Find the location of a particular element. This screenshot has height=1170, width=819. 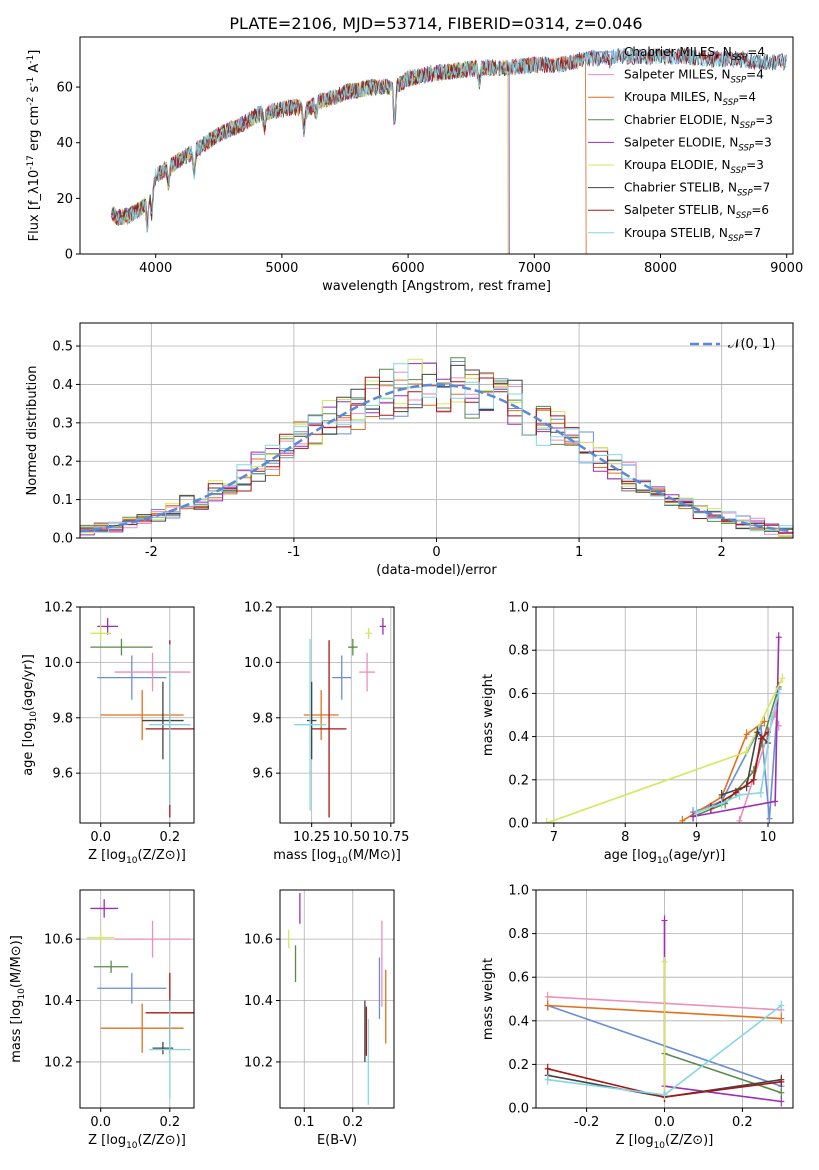

spectrum-xlabel-part: wavelength [Angstrom, rest frame] is located at coordinates (436, 286).